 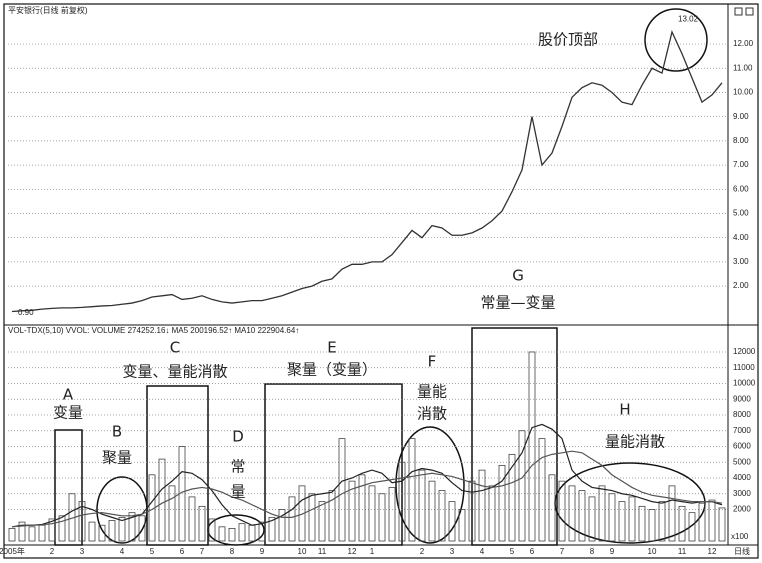 What do you see at coordinates (568, 40) in the screenshot?
I see `annotation: 股价顶部` at bounding box center [568, 40].